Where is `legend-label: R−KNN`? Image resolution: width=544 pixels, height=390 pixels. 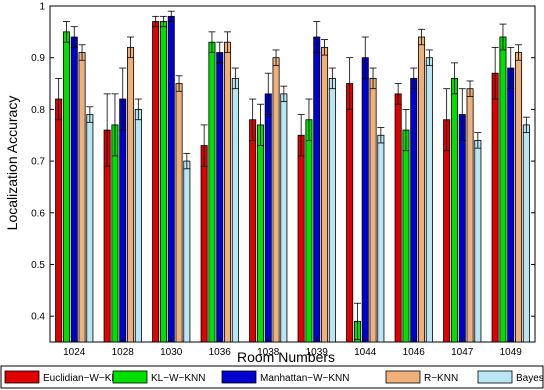
legend-label: R−KNN is located at coordinates (441, 378).